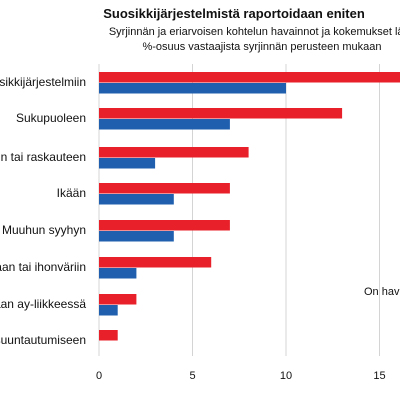  I want to click on legend-entry: On hava, so click(382, 292).